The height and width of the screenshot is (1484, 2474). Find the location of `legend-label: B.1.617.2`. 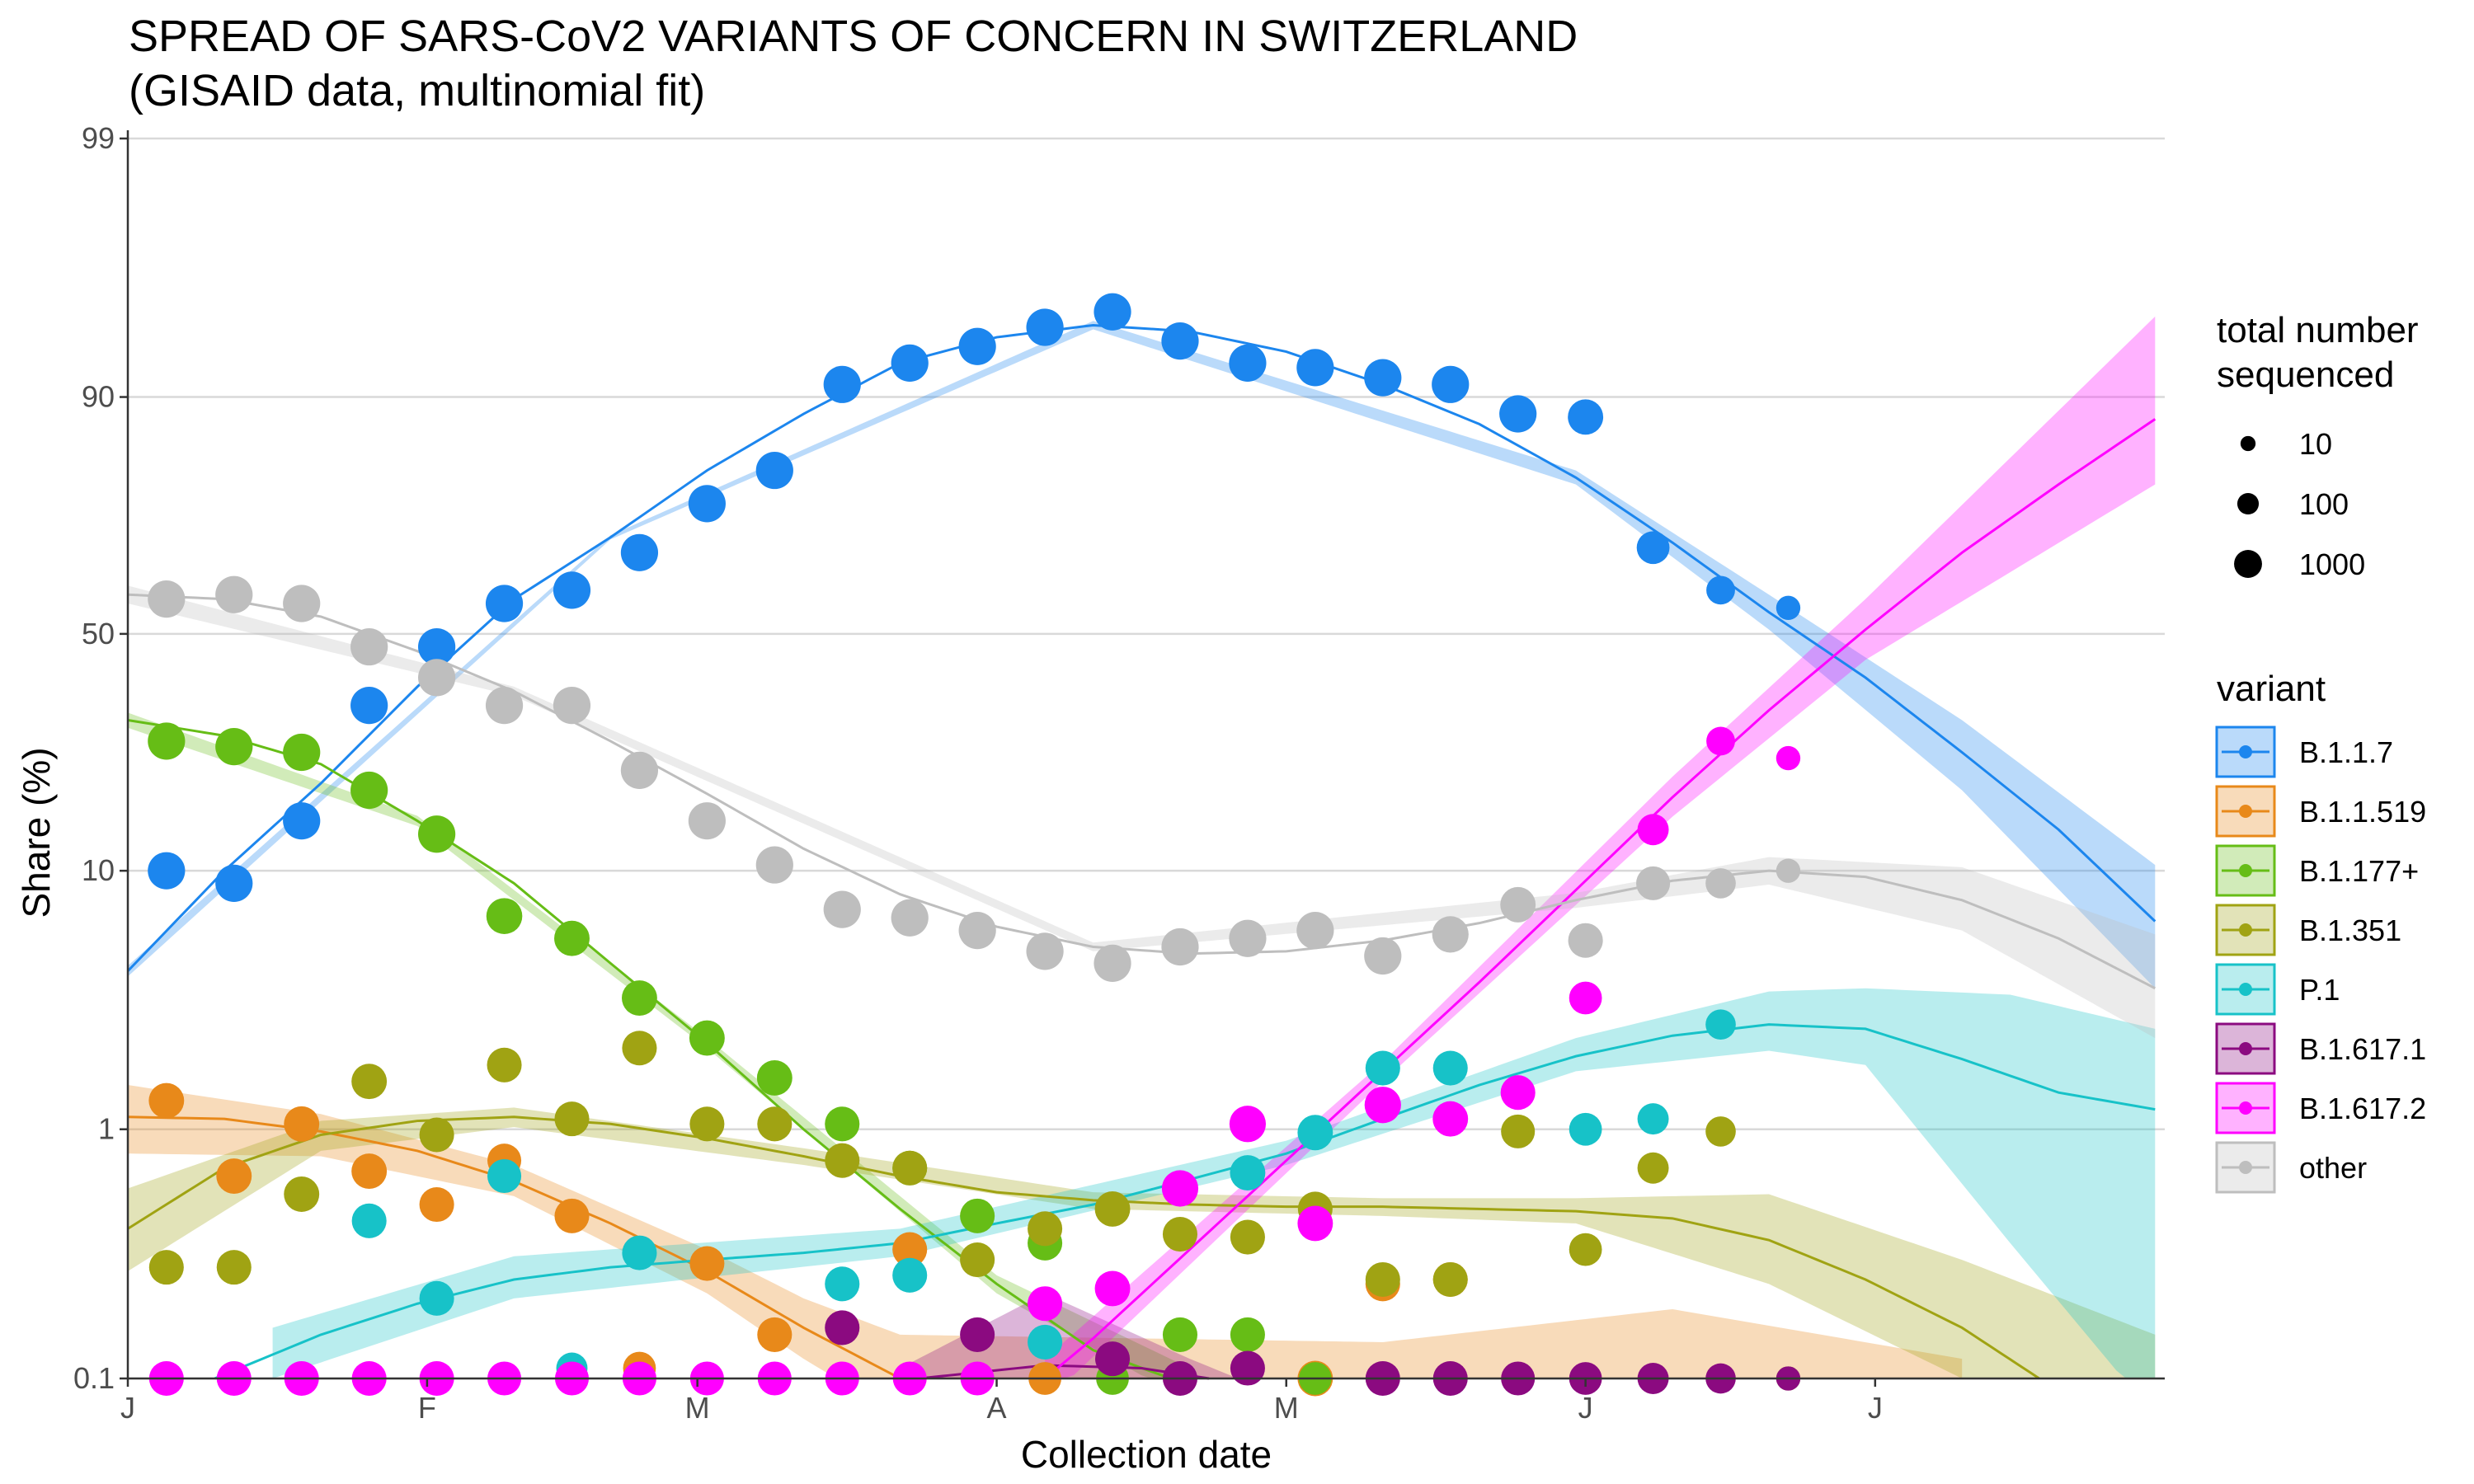

legend-label: B.1.617.2 is located at coordinates (2362, 1108).